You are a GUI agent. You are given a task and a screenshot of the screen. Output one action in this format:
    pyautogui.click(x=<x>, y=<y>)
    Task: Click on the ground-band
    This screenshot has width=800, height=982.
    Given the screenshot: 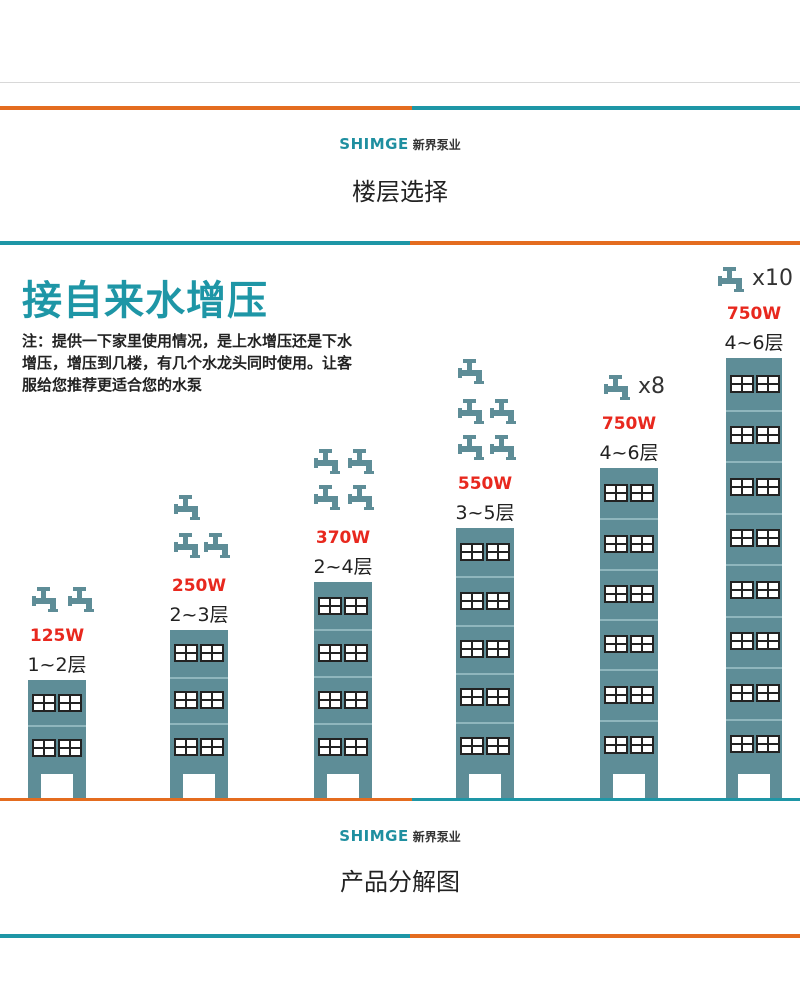 What is the action you would take?
    pyautogui.click(x=400, y=799)
    